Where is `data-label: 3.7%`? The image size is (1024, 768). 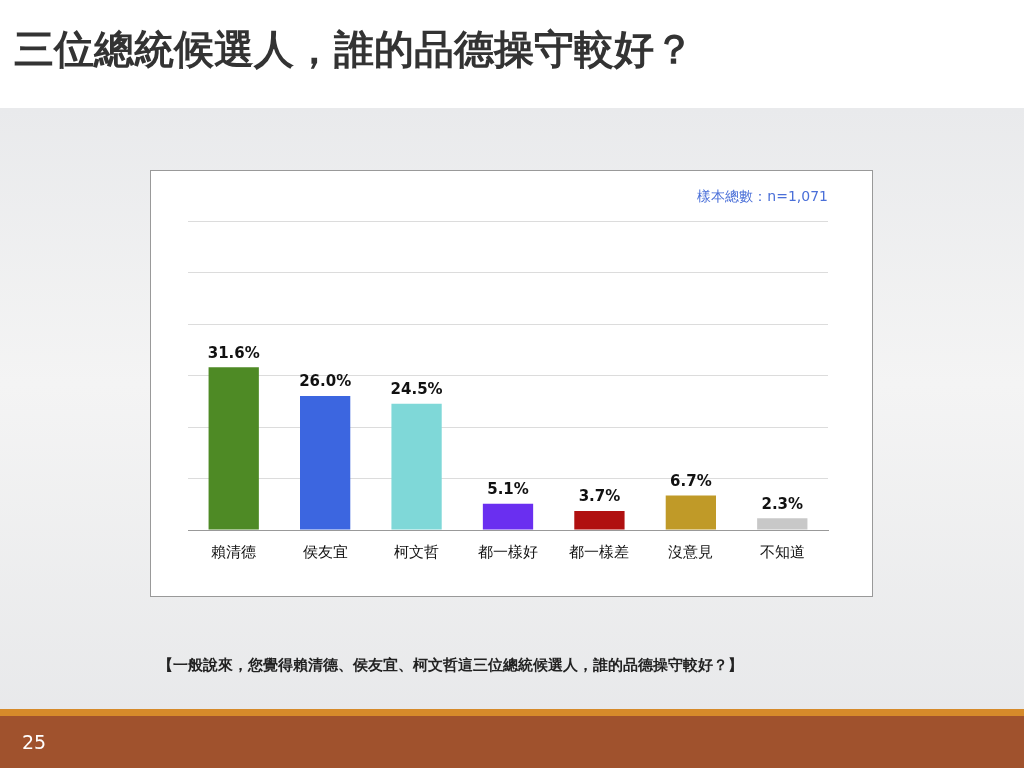
data-label: 3.7% is located at coordinates (599, 496).